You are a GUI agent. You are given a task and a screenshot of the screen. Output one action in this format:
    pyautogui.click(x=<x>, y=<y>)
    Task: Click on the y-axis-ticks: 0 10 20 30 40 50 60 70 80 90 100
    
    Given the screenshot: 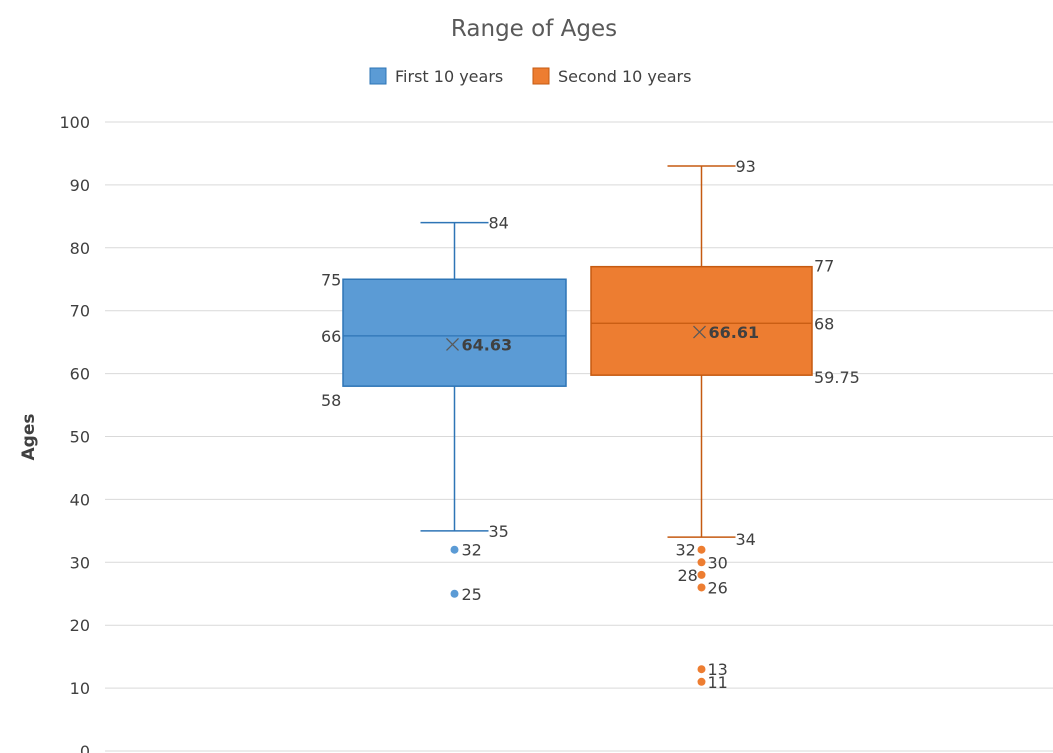 What is the action you would take?
    pyautogui.click(x=74, y=433)
    